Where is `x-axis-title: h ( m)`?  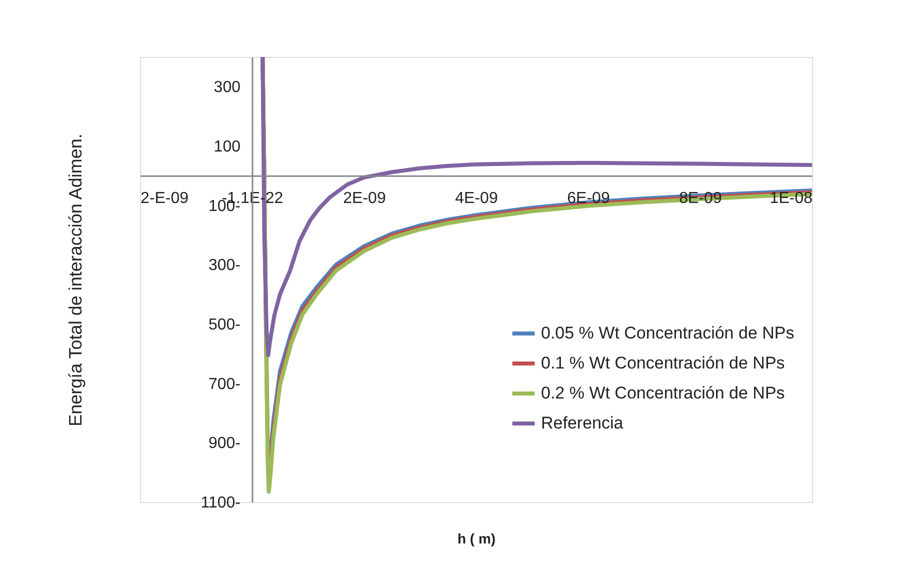
x-axis-title: h ( m) is located at coordinates (476, 538).